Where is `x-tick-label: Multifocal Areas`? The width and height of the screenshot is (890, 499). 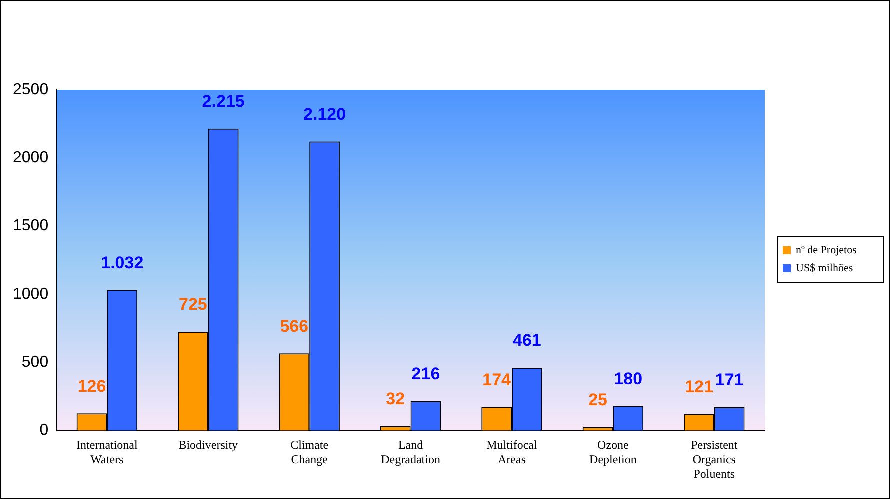
x-tick-label: Multifocal Areas is located at coordinates (512, 452).